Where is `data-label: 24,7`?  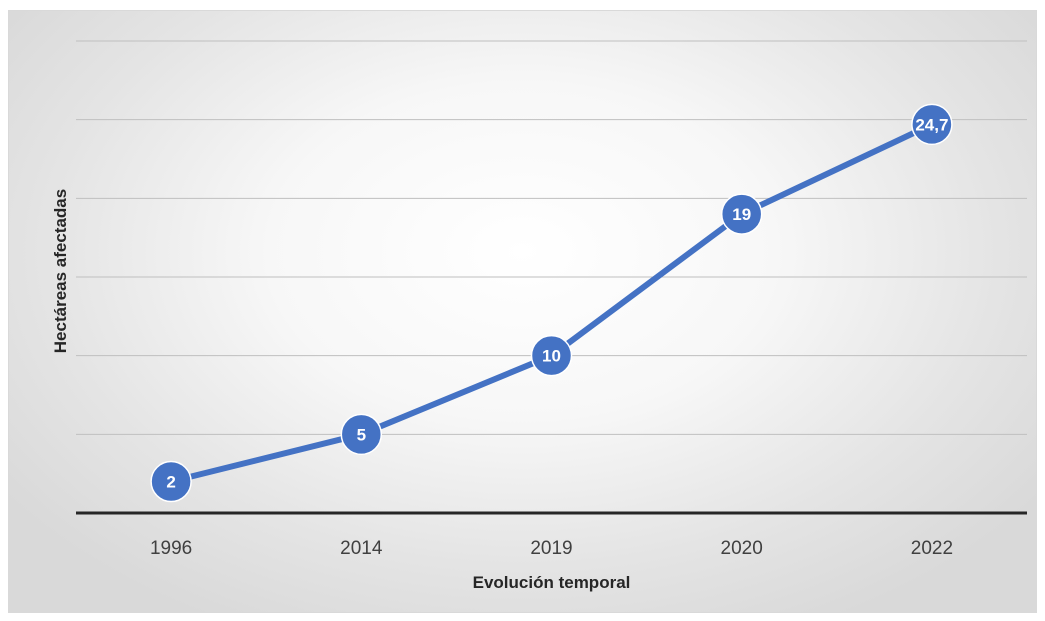 data-label: 24,7 is located at coordinates (931, 124).